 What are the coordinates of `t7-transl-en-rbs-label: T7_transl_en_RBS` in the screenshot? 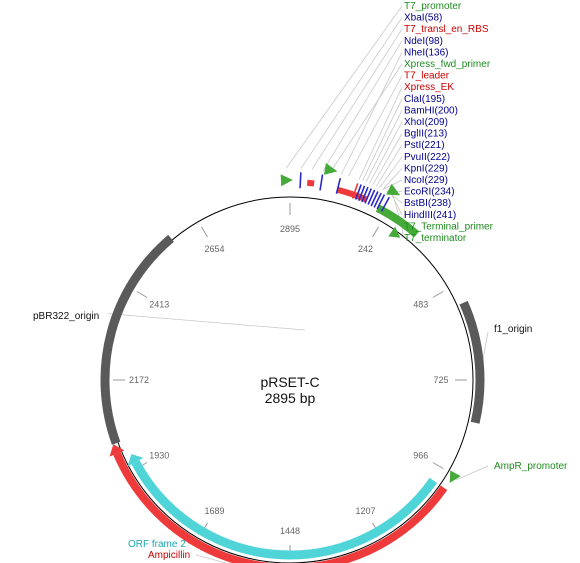 It's located at (446, 29).